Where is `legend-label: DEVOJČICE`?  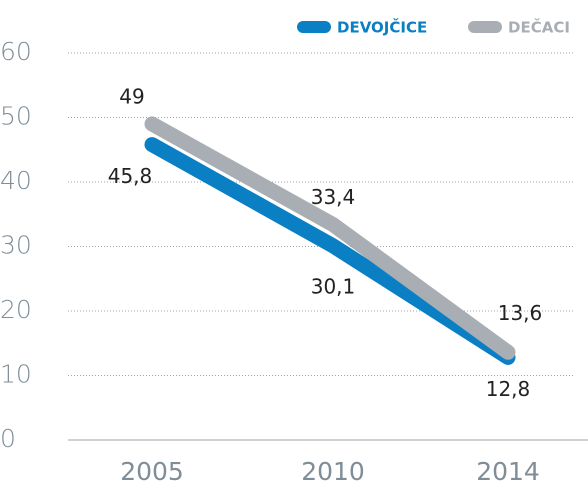
legend-label: DEVOJČICE is located at coordinates (382, 27).